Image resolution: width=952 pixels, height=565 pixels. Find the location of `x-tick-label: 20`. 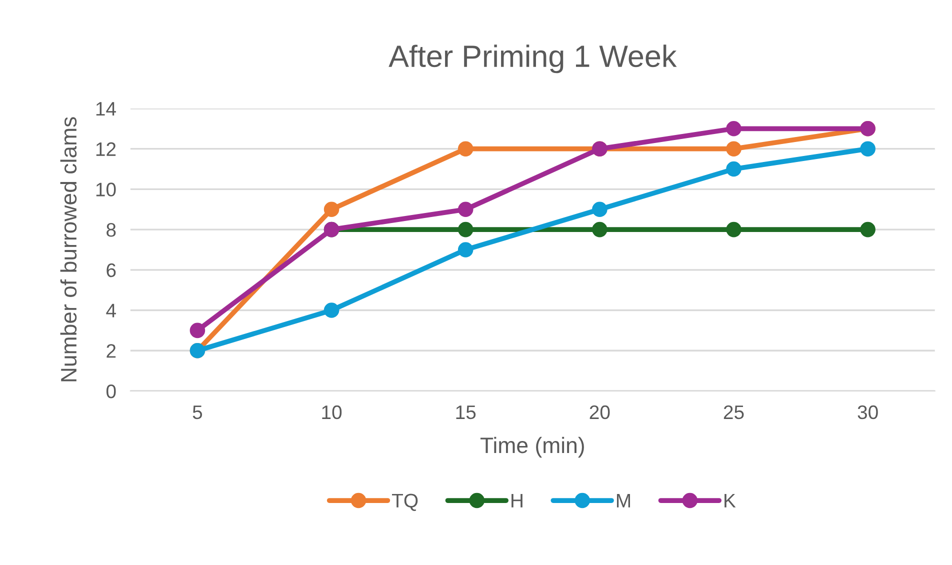

x-tick-label: 20 is located at coordinates (600, 412).